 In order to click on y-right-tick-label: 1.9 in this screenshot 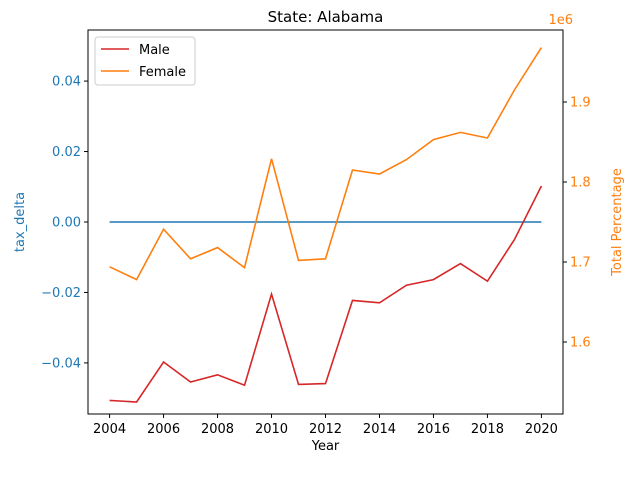, I will do `click(580, 103)`.